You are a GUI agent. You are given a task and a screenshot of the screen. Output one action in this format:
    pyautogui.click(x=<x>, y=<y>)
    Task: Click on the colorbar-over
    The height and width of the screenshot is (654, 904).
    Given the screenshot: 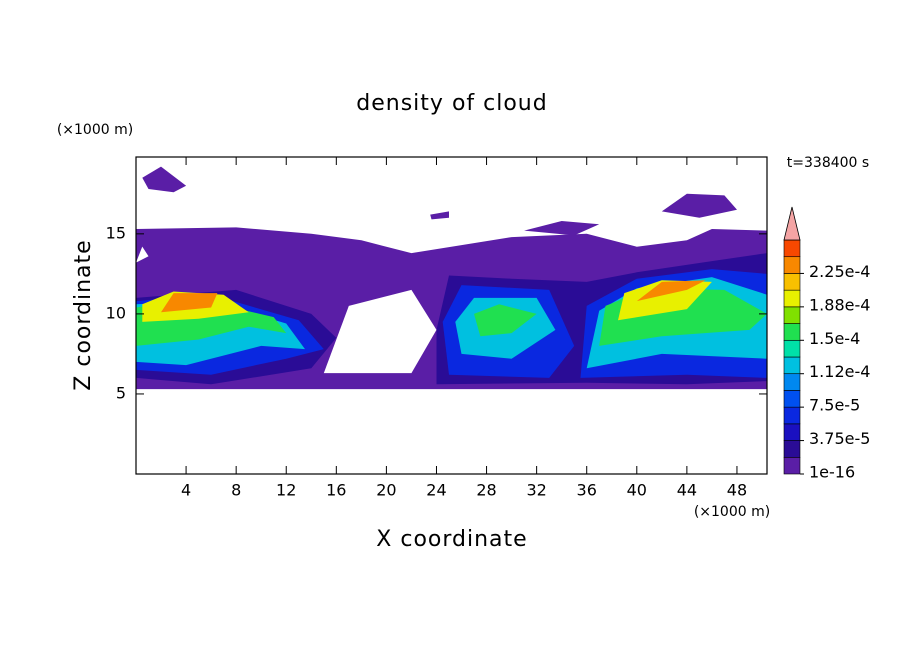 What is the action you would take?
    pyautogui.click(x=792, y=223)
    